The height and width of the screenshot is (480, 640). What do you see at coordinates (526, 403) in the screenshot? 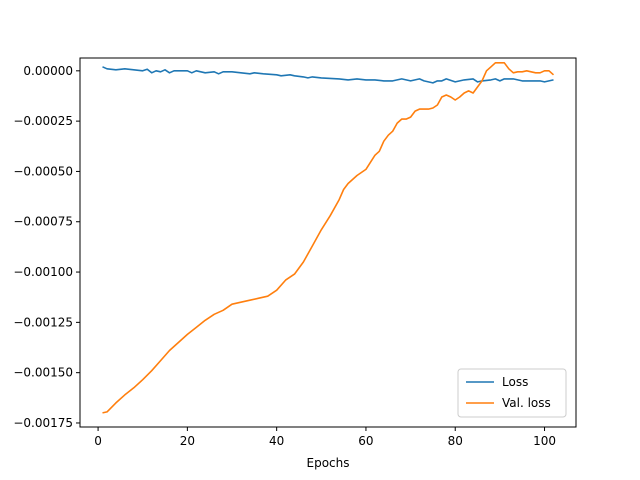
I see `legend-label-val-loss: Val. loss` at bounding box center [526, 403].